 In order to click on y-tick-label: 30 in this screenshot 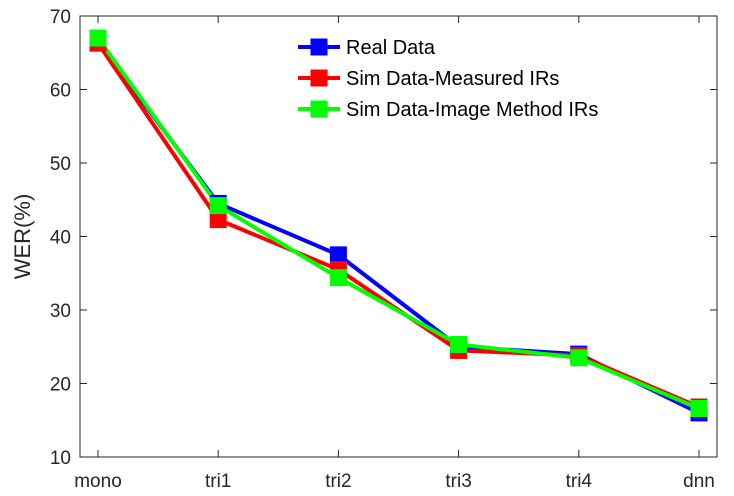, I will do `click(60, 311)`.